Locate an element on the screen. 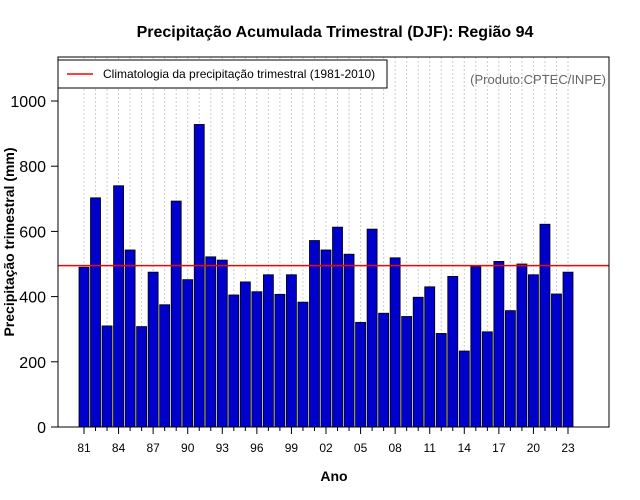 This screenshot has width=640, height=500. x-tick-label: 08 is located at coordinates (395, 448).